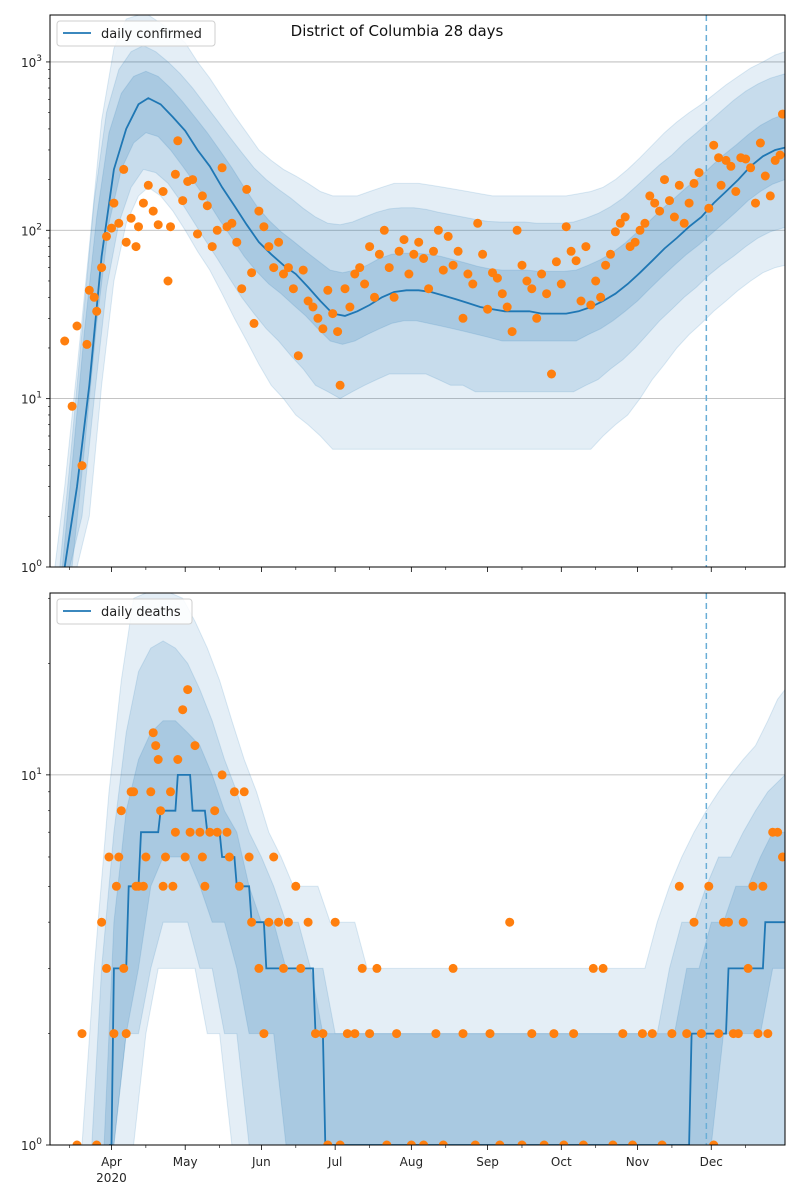 Image resolution: width=800 pixels, height=1200 pixels. Describe the element at coordinates (487, 1162) in the screenshot. I see `x-tick-label: Sep` at that location.